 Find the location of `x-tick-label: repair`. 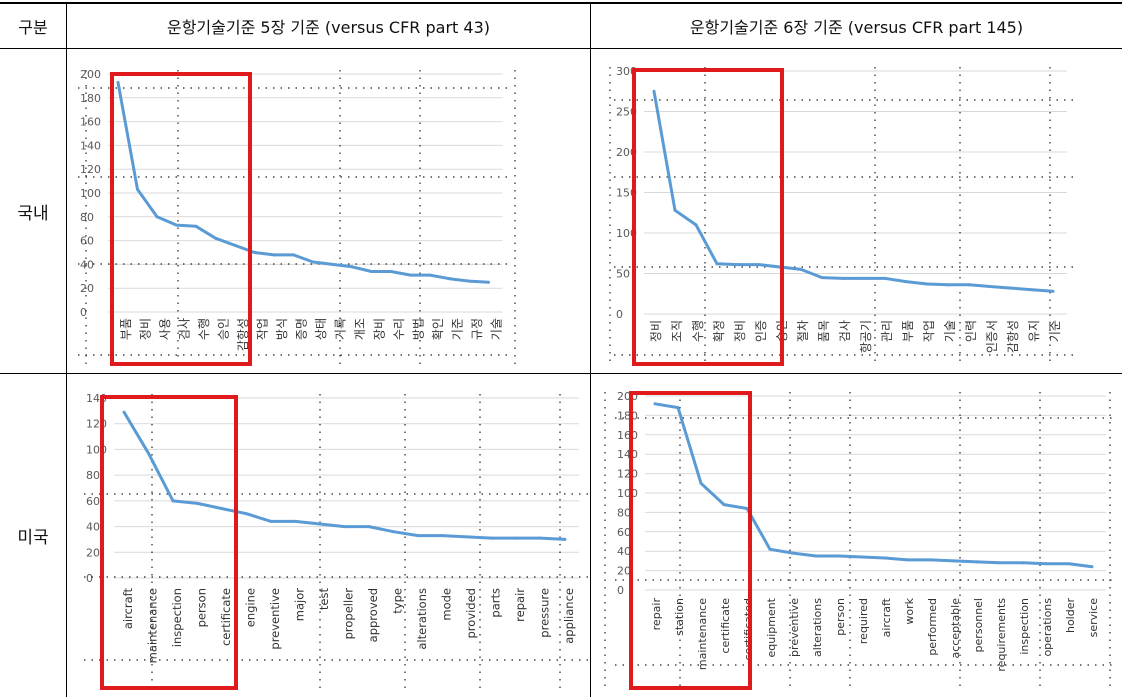

x-tick-label: repair is located at coordinates (656, 614).